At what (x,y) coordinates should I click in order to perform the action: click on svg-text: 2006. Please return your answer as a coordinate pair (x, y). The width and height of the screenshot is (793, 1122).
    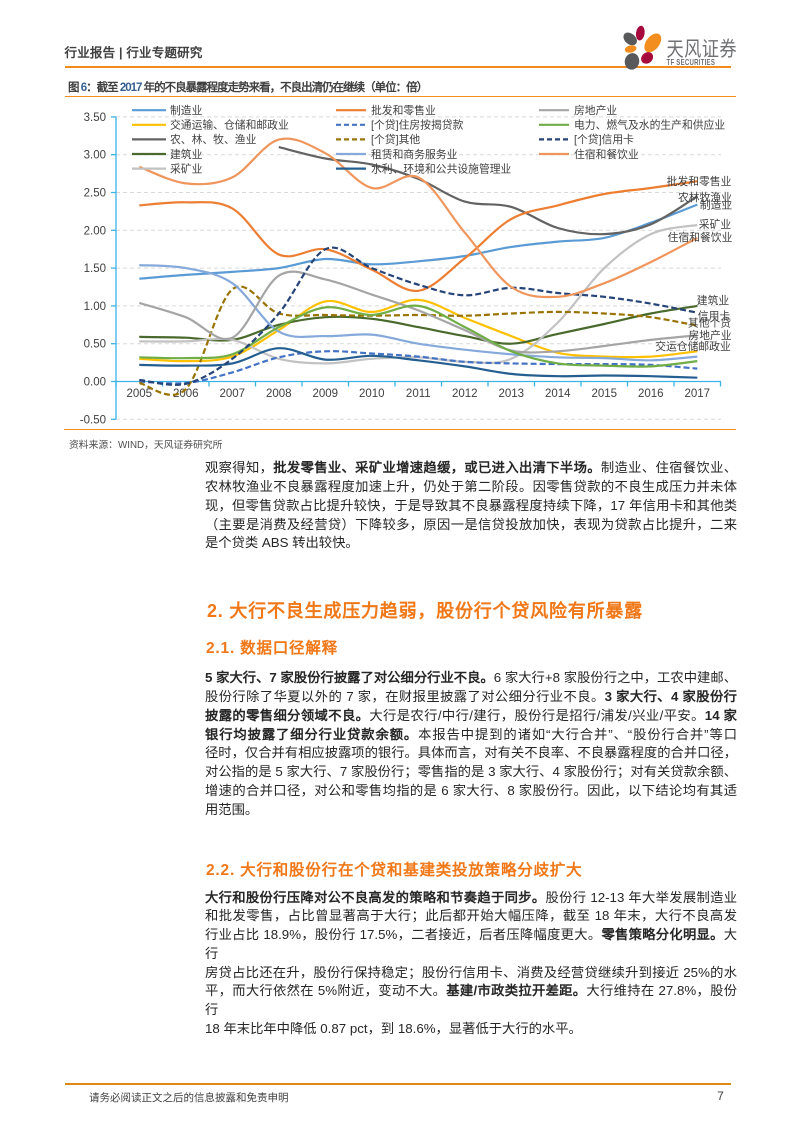
    Looking at the image, I should click on (186, 394).